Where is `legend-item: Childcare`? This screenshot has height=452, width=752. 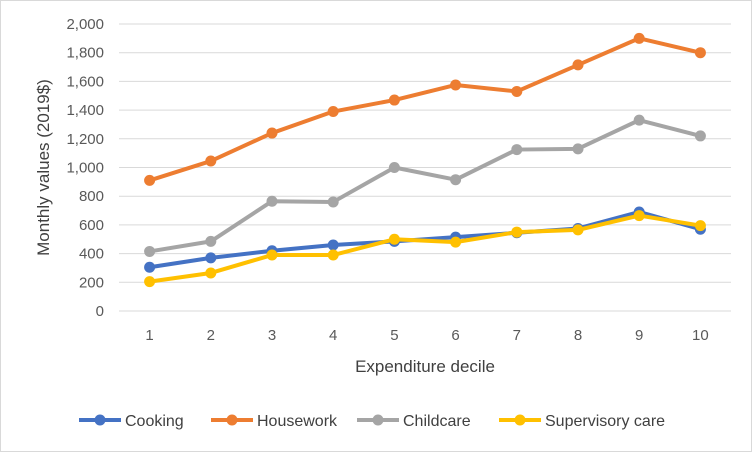
legend-item: Childcare is located at coordinates (414, 421).